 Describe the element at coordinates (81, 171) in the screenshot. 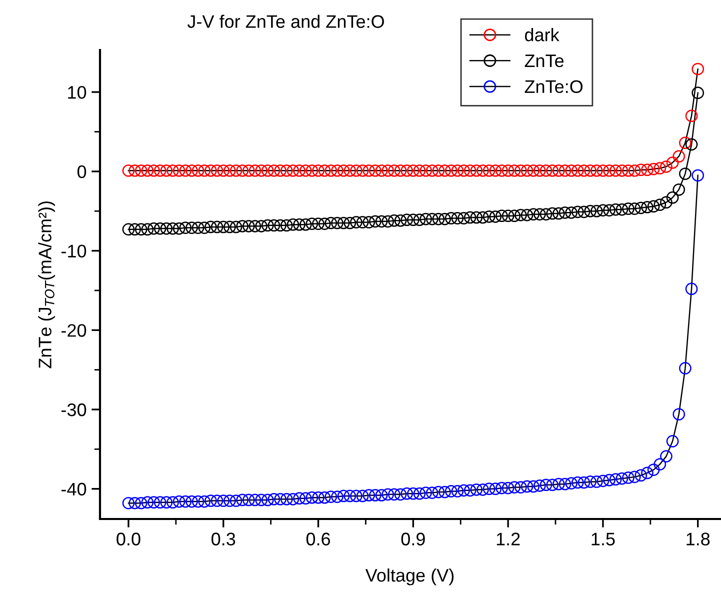

I see `y-tick-label: 0` at that location.